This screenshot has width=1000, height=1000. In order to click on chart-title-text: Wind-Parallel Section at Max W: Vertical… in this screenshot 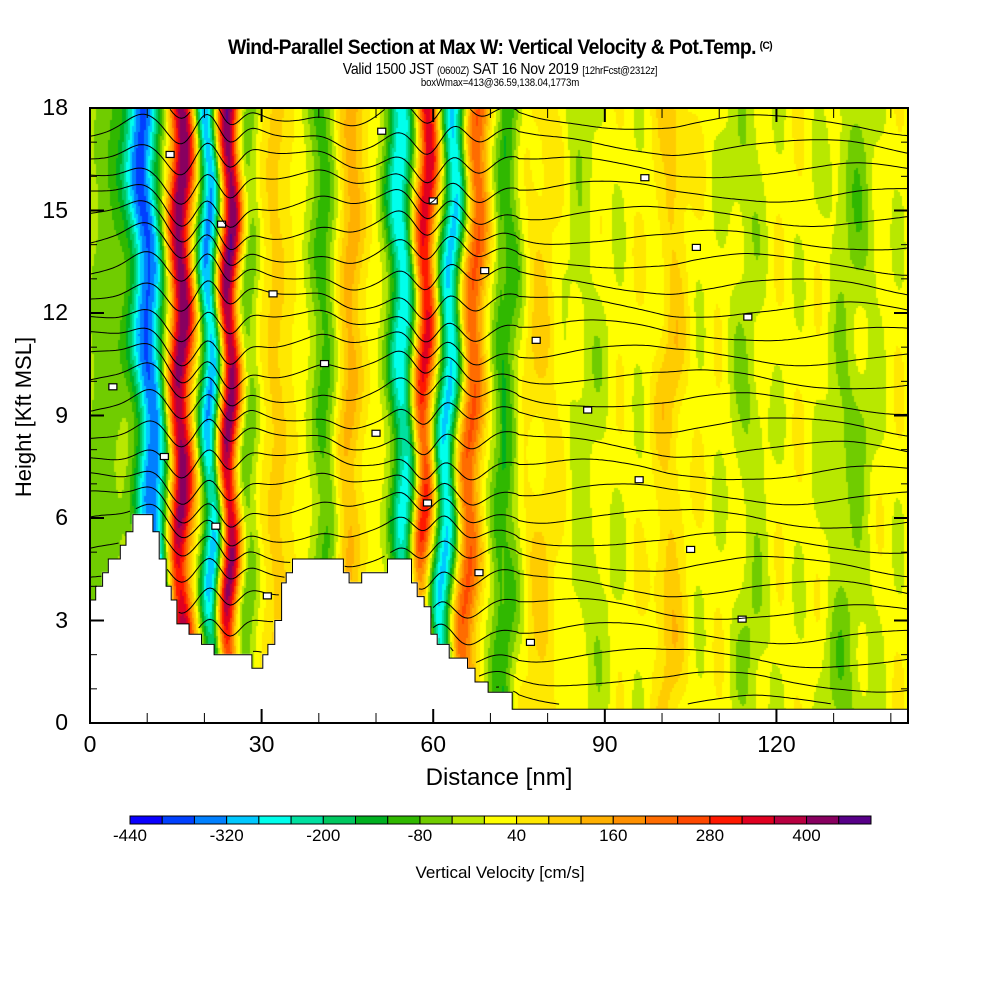, I will do `click(492, 47)`.